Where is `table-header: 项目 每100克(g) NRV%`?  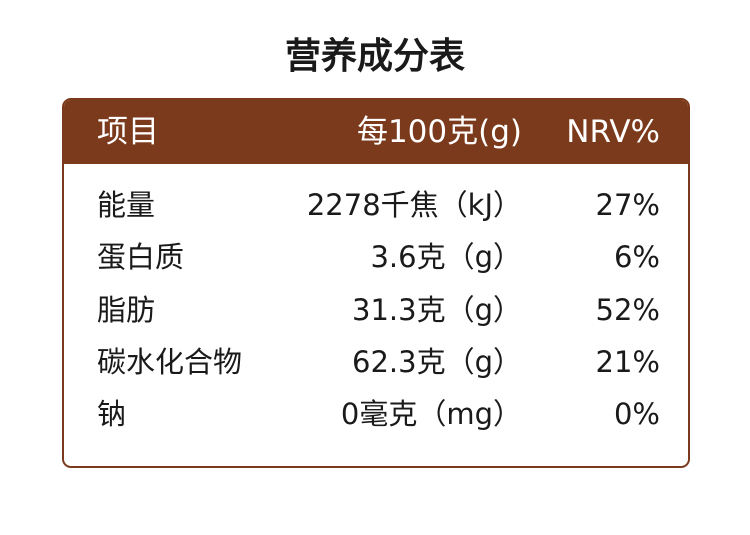
table-header: 项目 每100克(g) NRV% is located at coordinates (376, 132).